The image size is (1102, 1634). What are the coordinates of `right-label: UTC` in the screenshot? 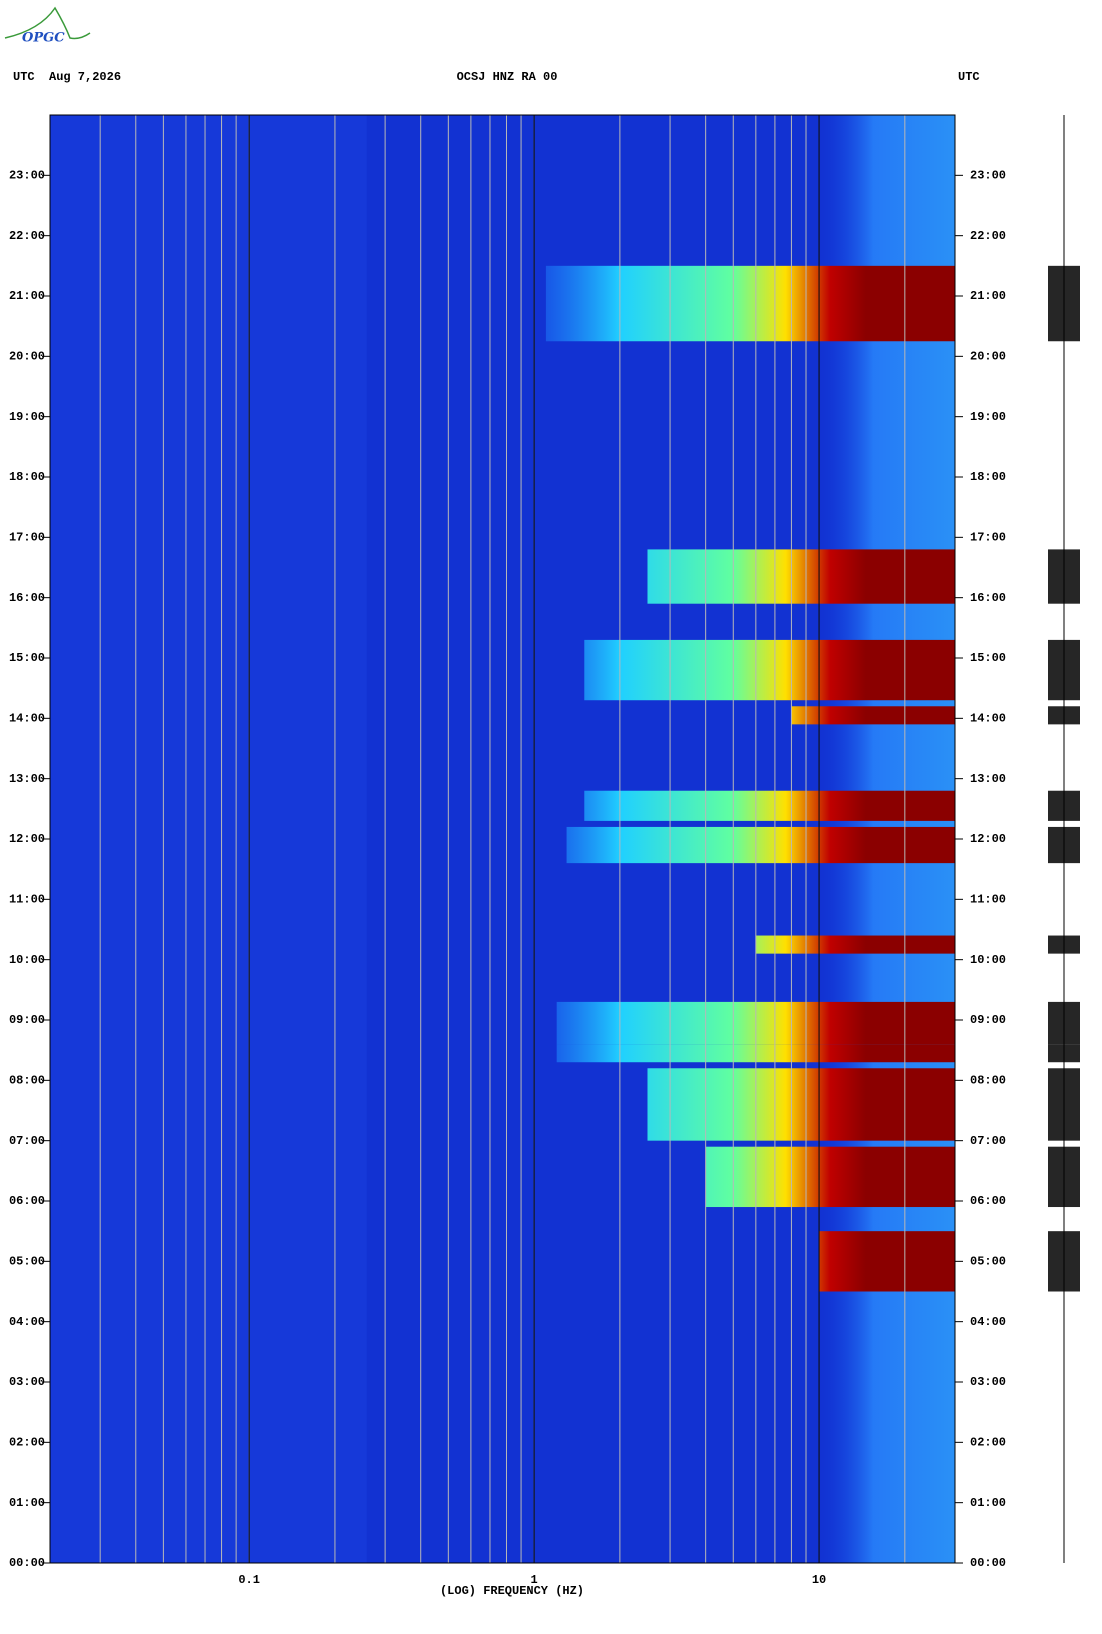 It's located at (969, 77).